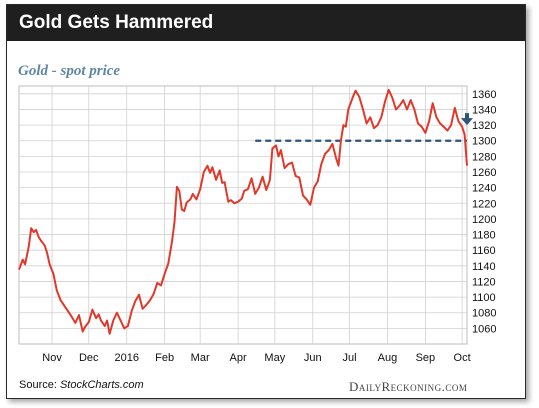  Describe the element at coordinates (164, 358) in the screenshot. I see `x-tick-label: Feb` at that location.